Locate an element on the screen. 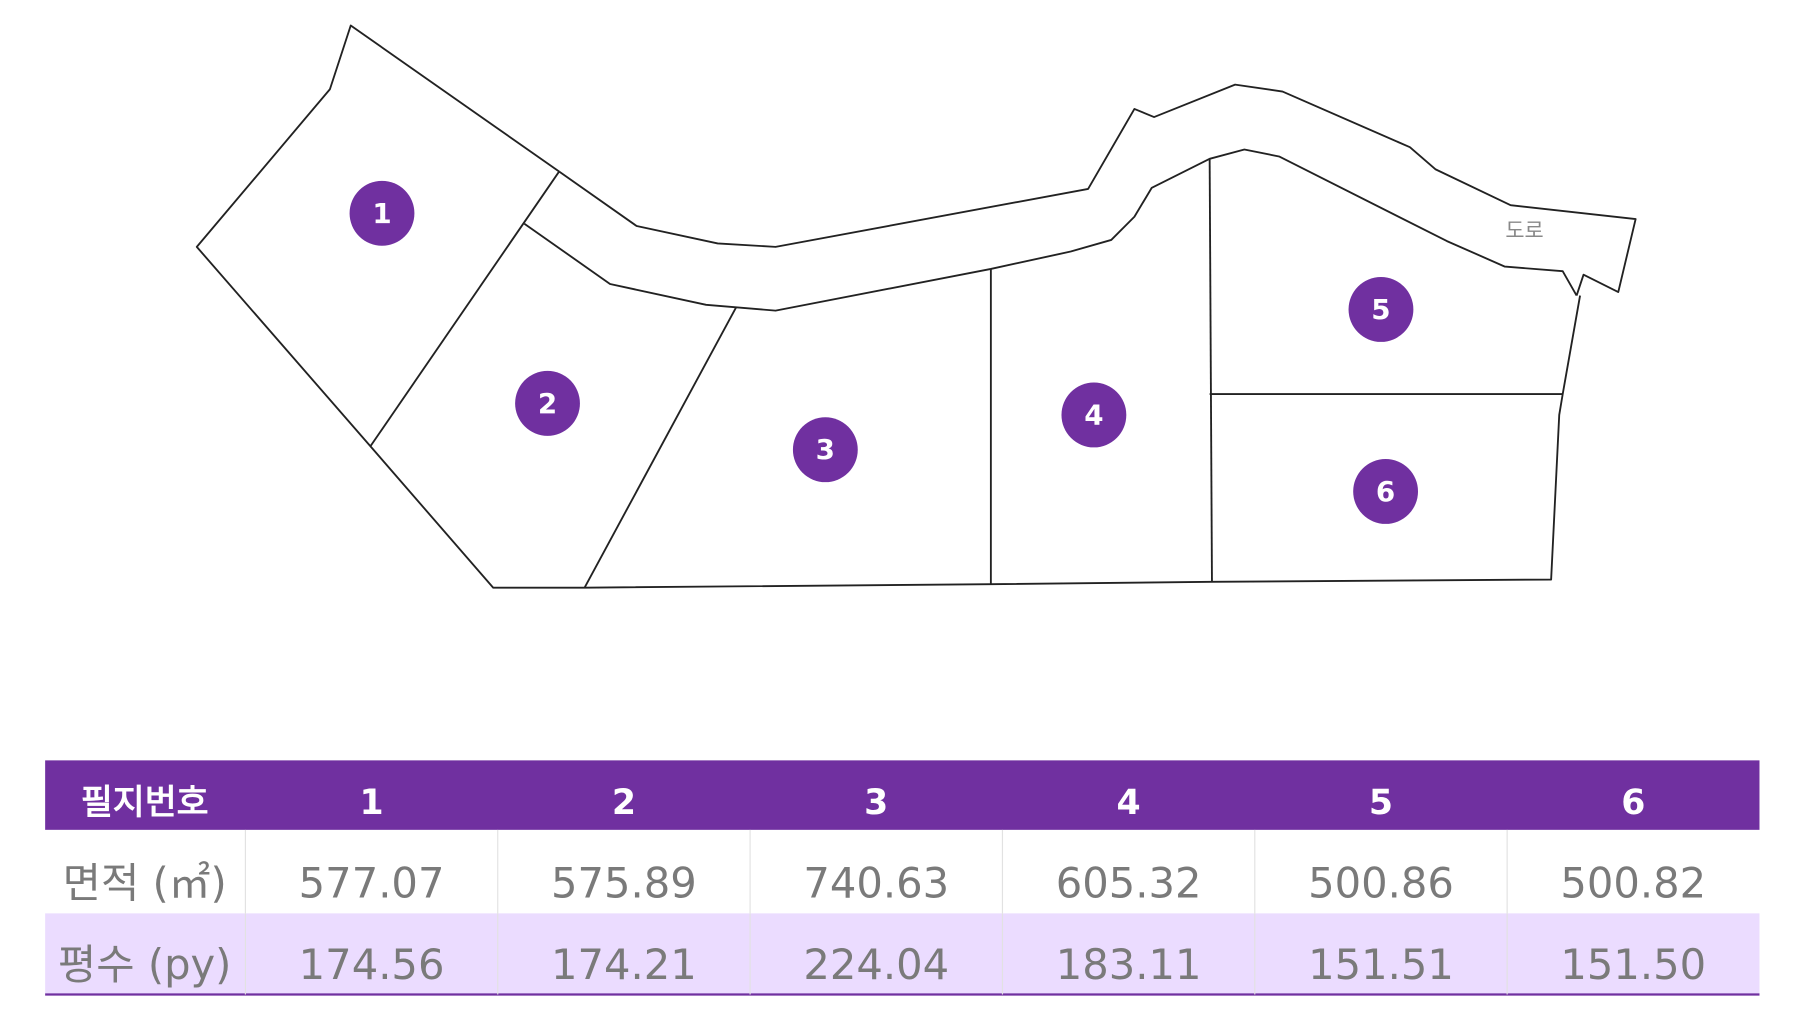 The width and height of the screenshot is (1800, 1020). header-cell: 3 is located at coordinates (876, 803).